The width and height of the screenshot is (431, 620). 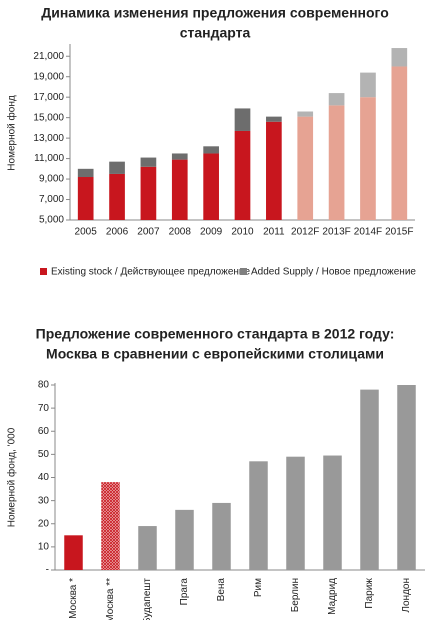 I want to click on x-tick-label: 2011, so click(x=274, y=232).